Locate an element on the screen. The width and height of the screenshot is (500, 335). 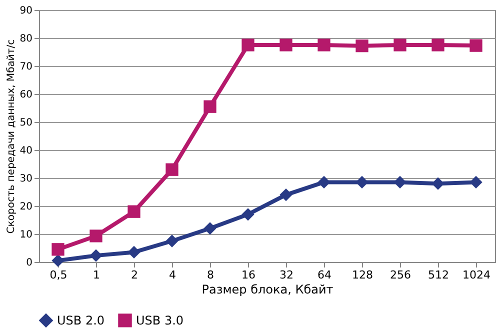
x-tick-label: 0,5 is located at coordinates (59, 275).